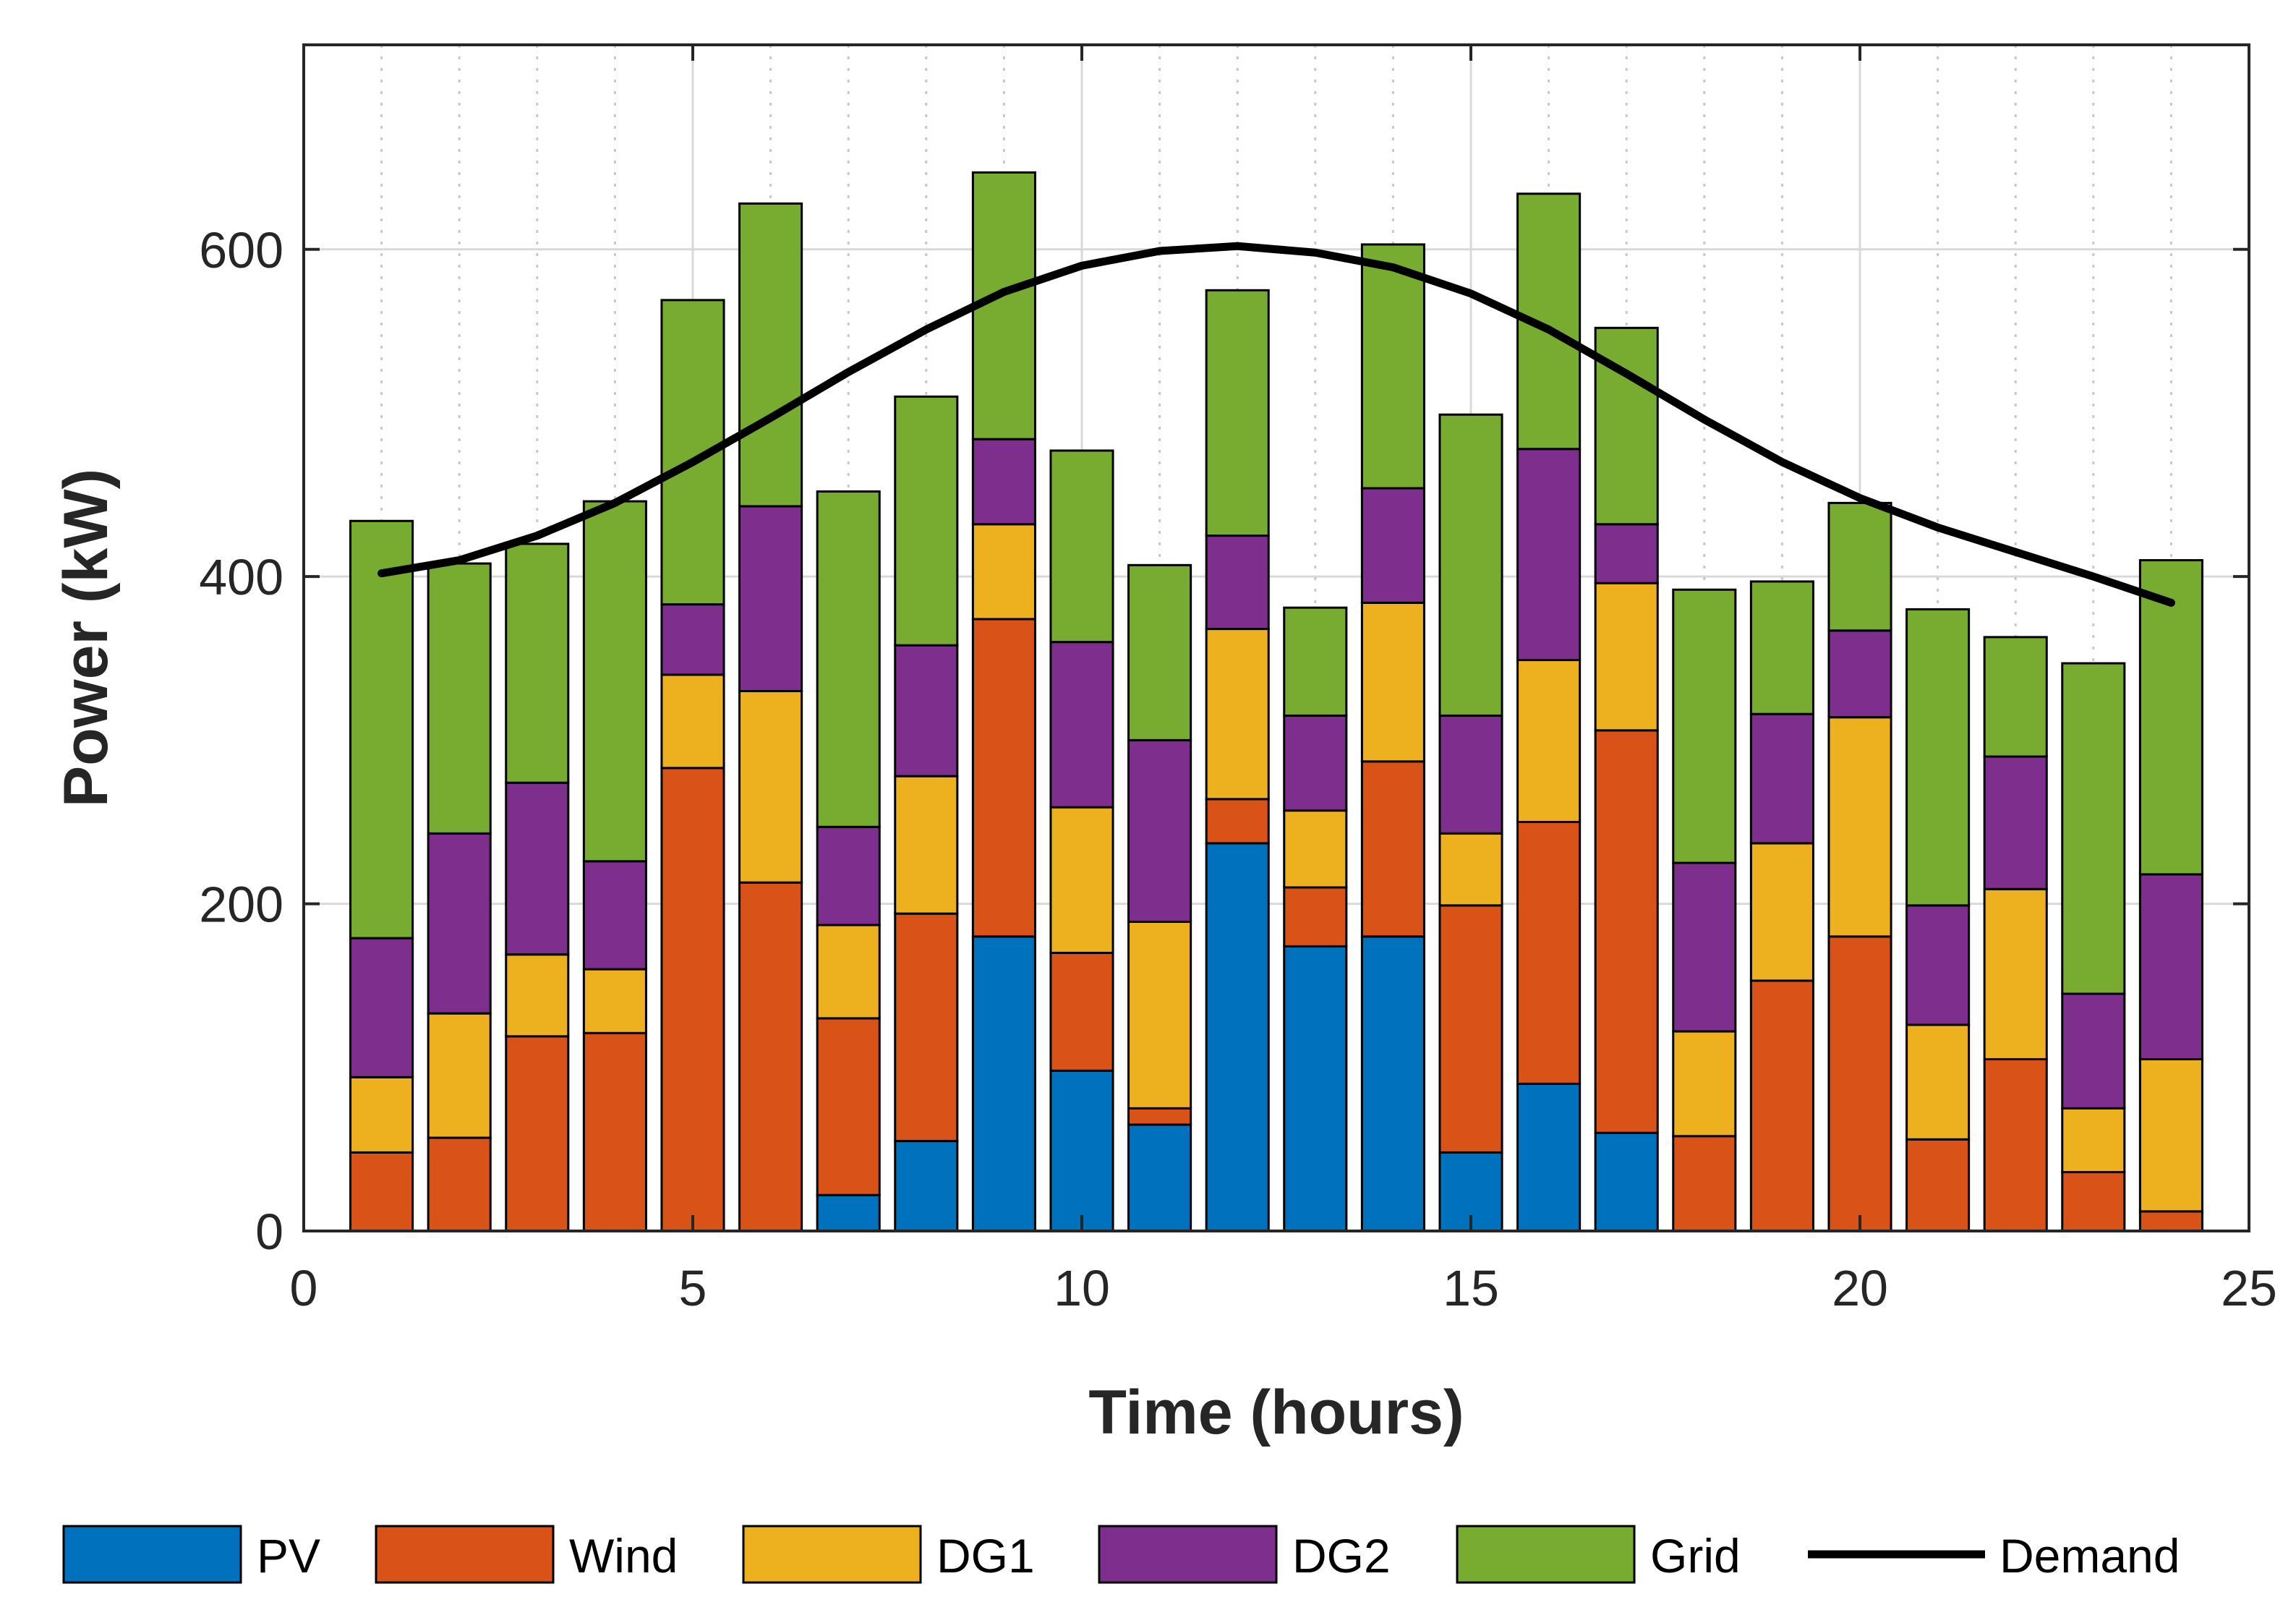  I want to click on legend: PV Wind DG1 DG2 Grid Demand, so click(1121, 1554).